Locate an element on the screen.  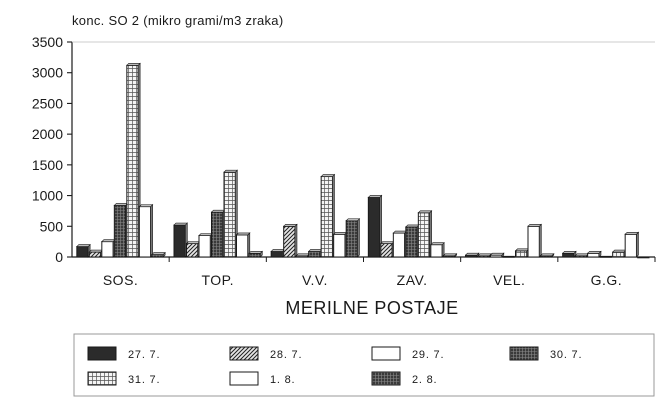
bar-31--7--vel is located at coordinates (521, 254).